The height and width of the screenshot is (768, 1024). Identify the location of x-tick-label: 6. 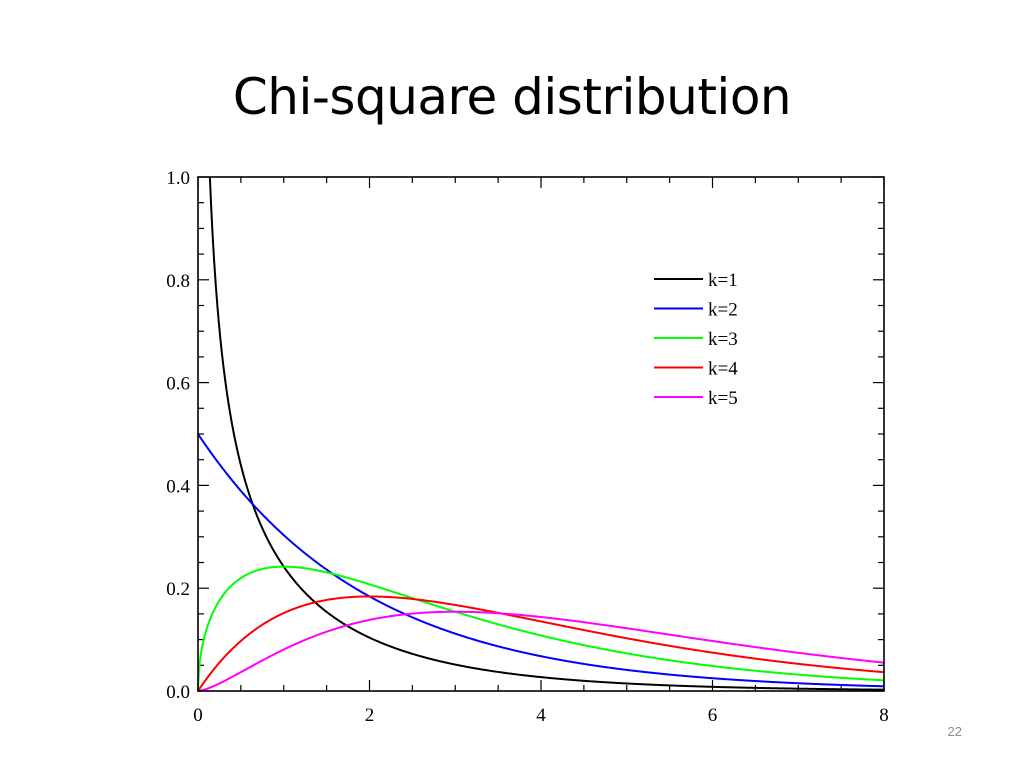
(713, 715).